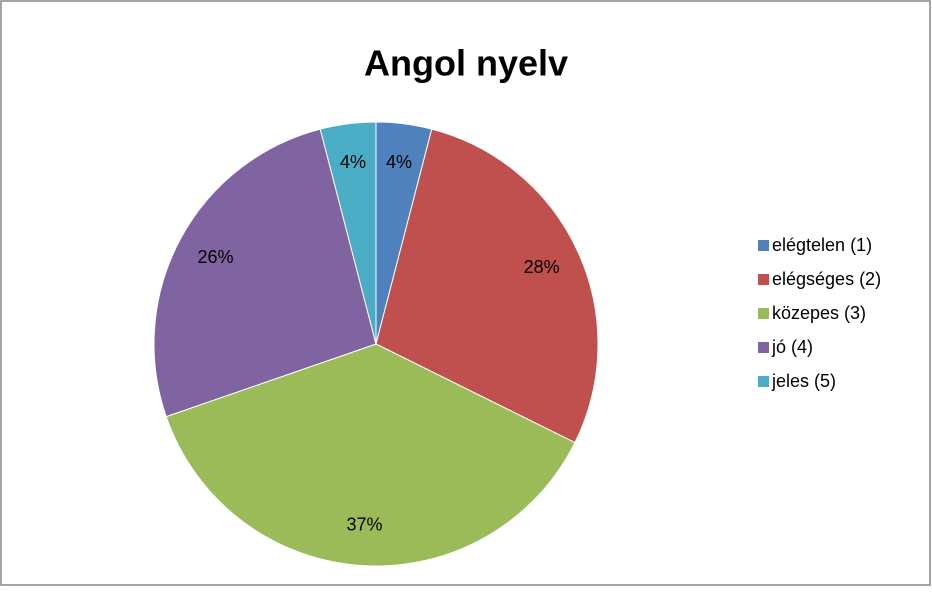 This screenshot has width=932, height=592. Describe the element at coordinates (822, 245) in the screenshot. I see `legend-label: elégtelen (1)` at that location.